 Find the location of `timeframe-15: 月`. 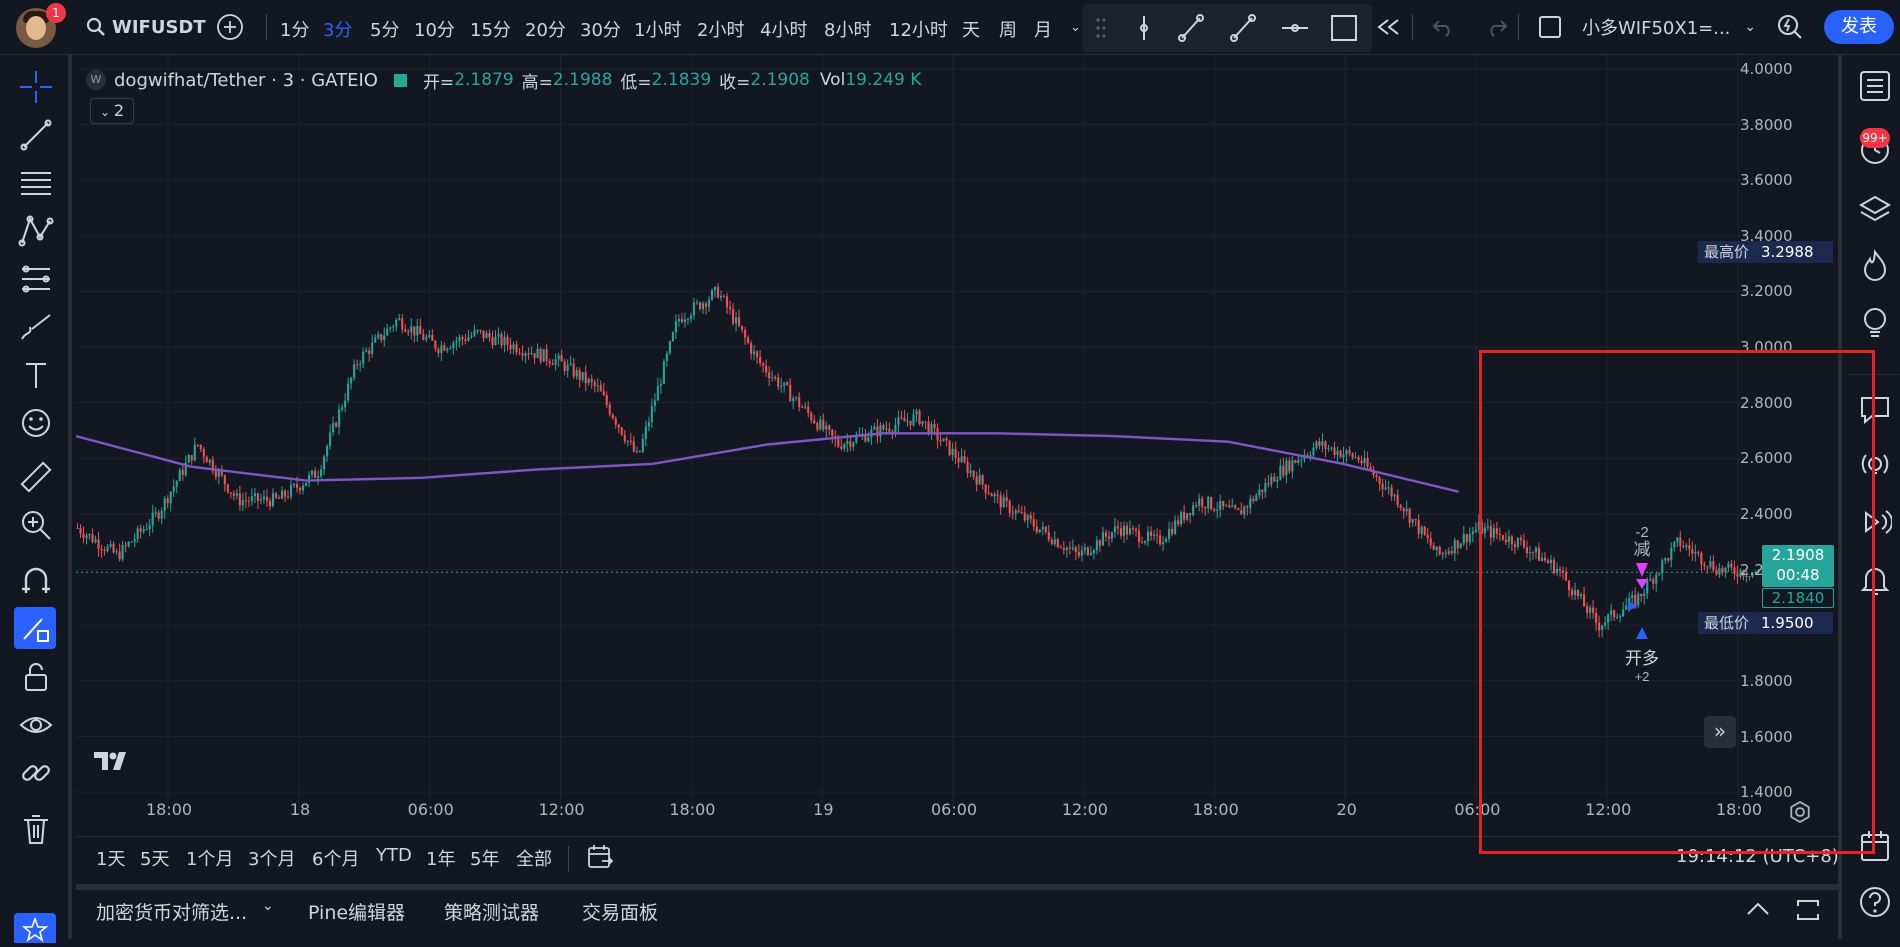

timeframe-15: 月 is located at coordinates (1043, 30).